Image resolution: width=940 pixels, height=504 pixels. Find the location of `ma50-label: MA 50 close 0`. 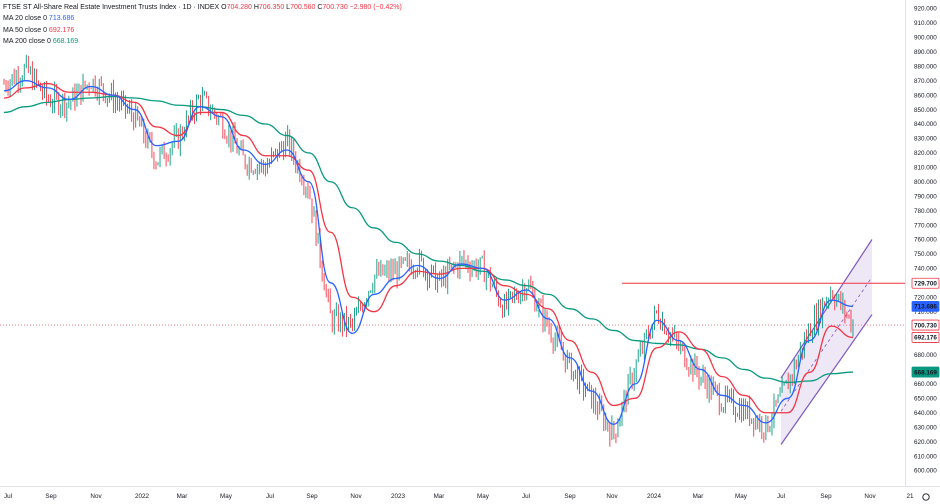

ma50-label: MA 50 close 0 is located at coordinates (25, 30).